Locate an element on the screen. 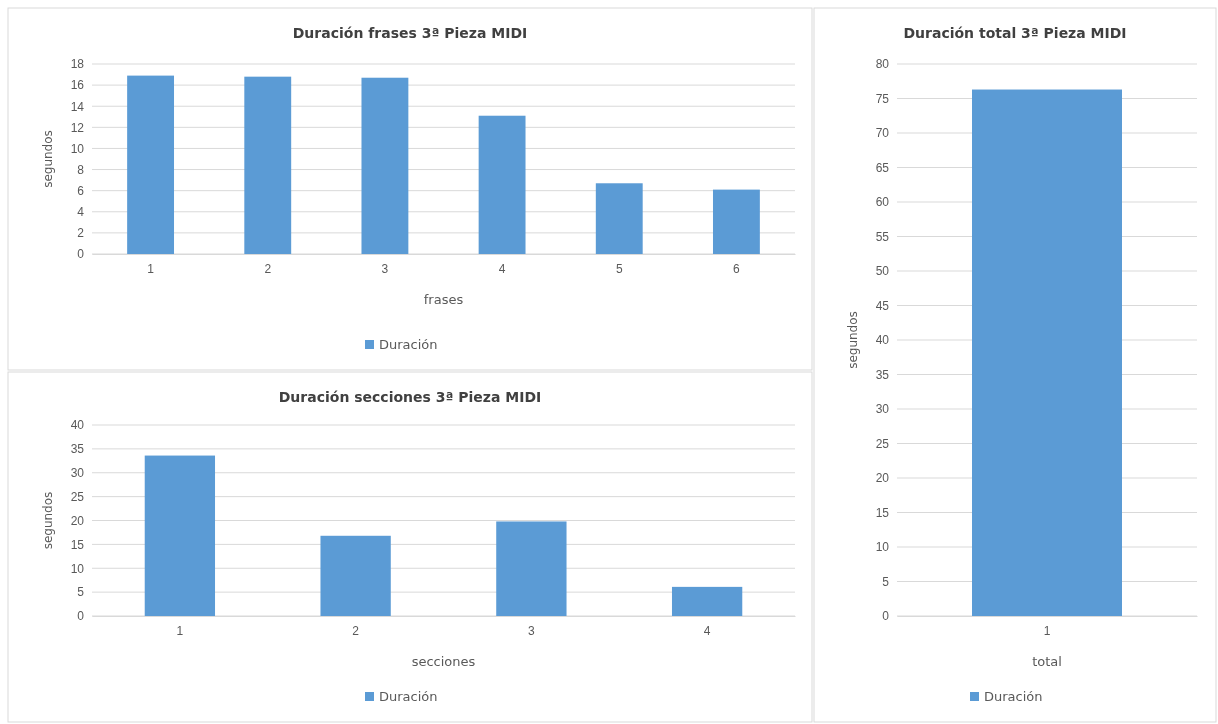 The image size is (1218, 724). y-tick-label: 45 is located at coordinates (882, 305).